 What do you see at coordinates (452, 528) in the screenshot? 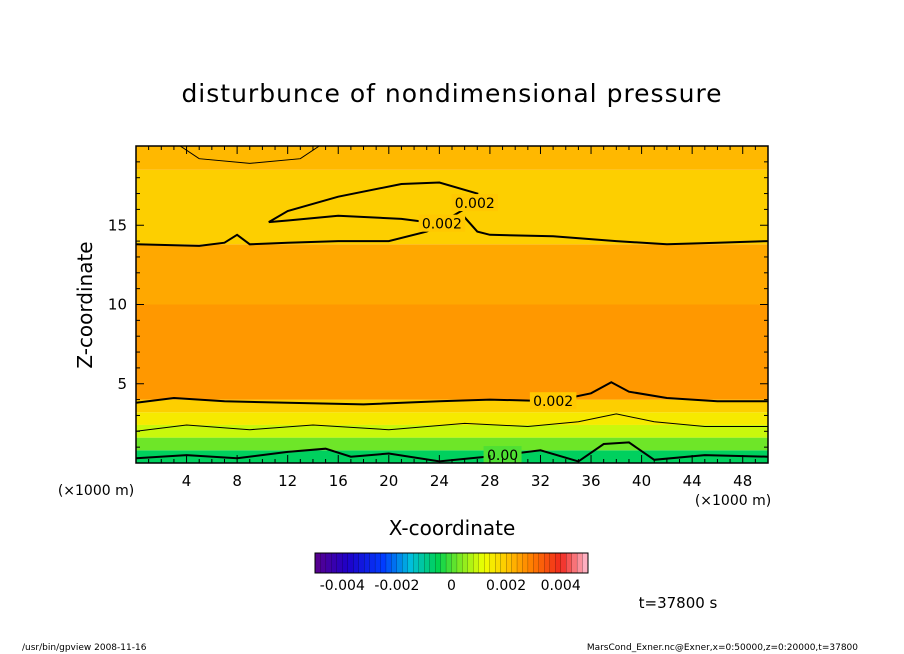
I see `x-axis-label: X-coordinate` at bounding box center [452, 528].